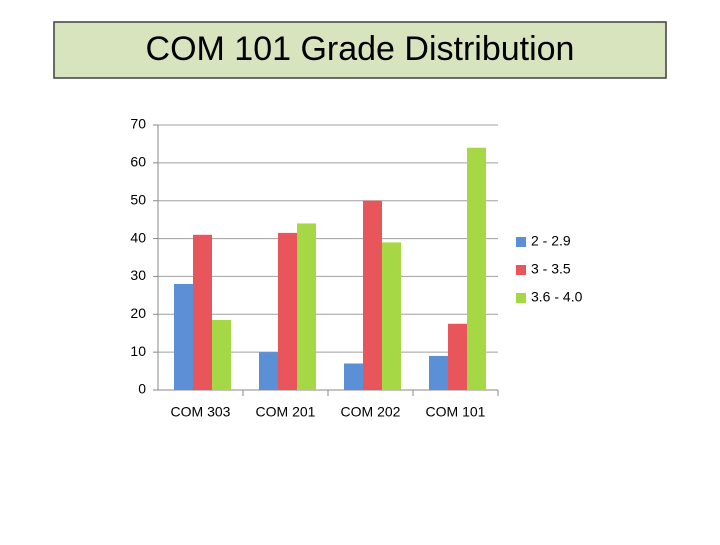 This screenshot has width=720, height=545. What do you see at coordinates (138, 199) in the screenshot?
I see `y-tick-label: 50` at bounding box center [138, 199].